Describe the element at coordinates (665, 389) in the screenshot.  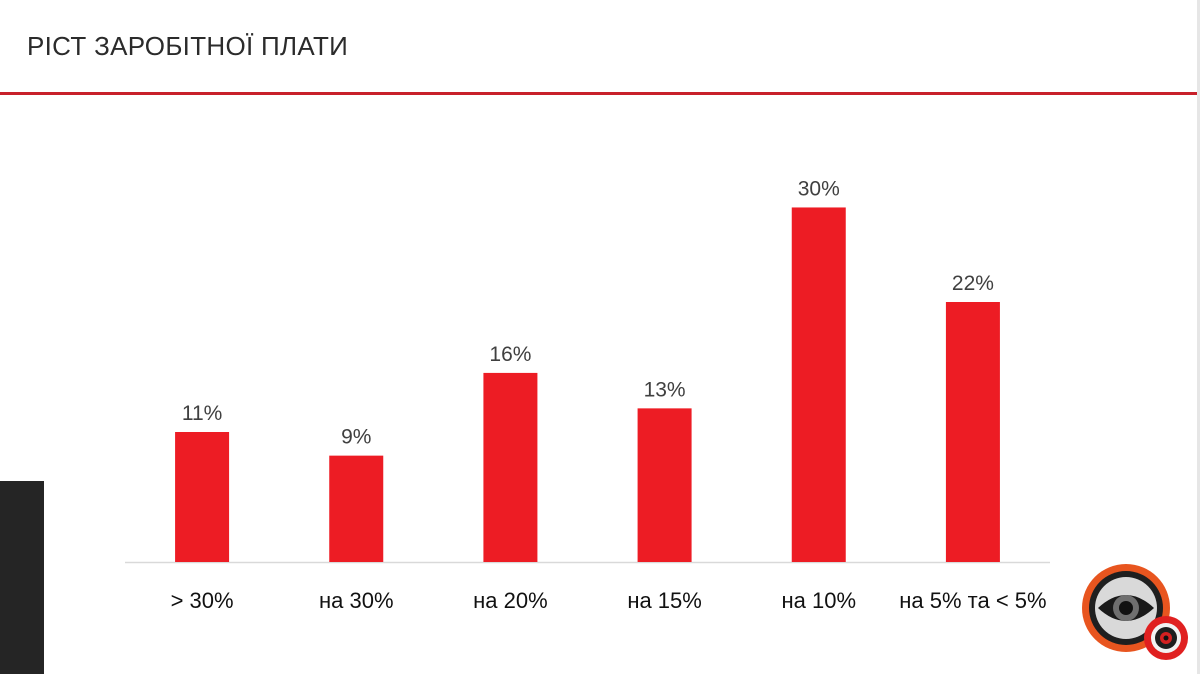
I see `data-label-3: 13%` at that location.